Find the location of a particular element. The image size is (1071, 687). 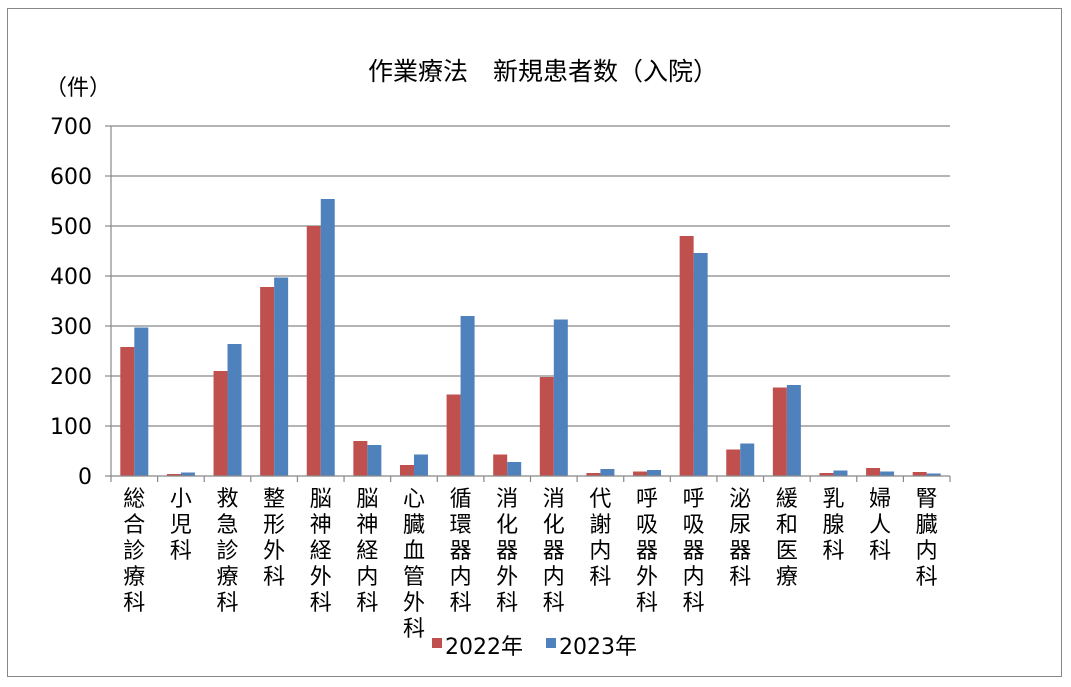

bar-2023年-総合診療科 is located at coordinates (141, 401).